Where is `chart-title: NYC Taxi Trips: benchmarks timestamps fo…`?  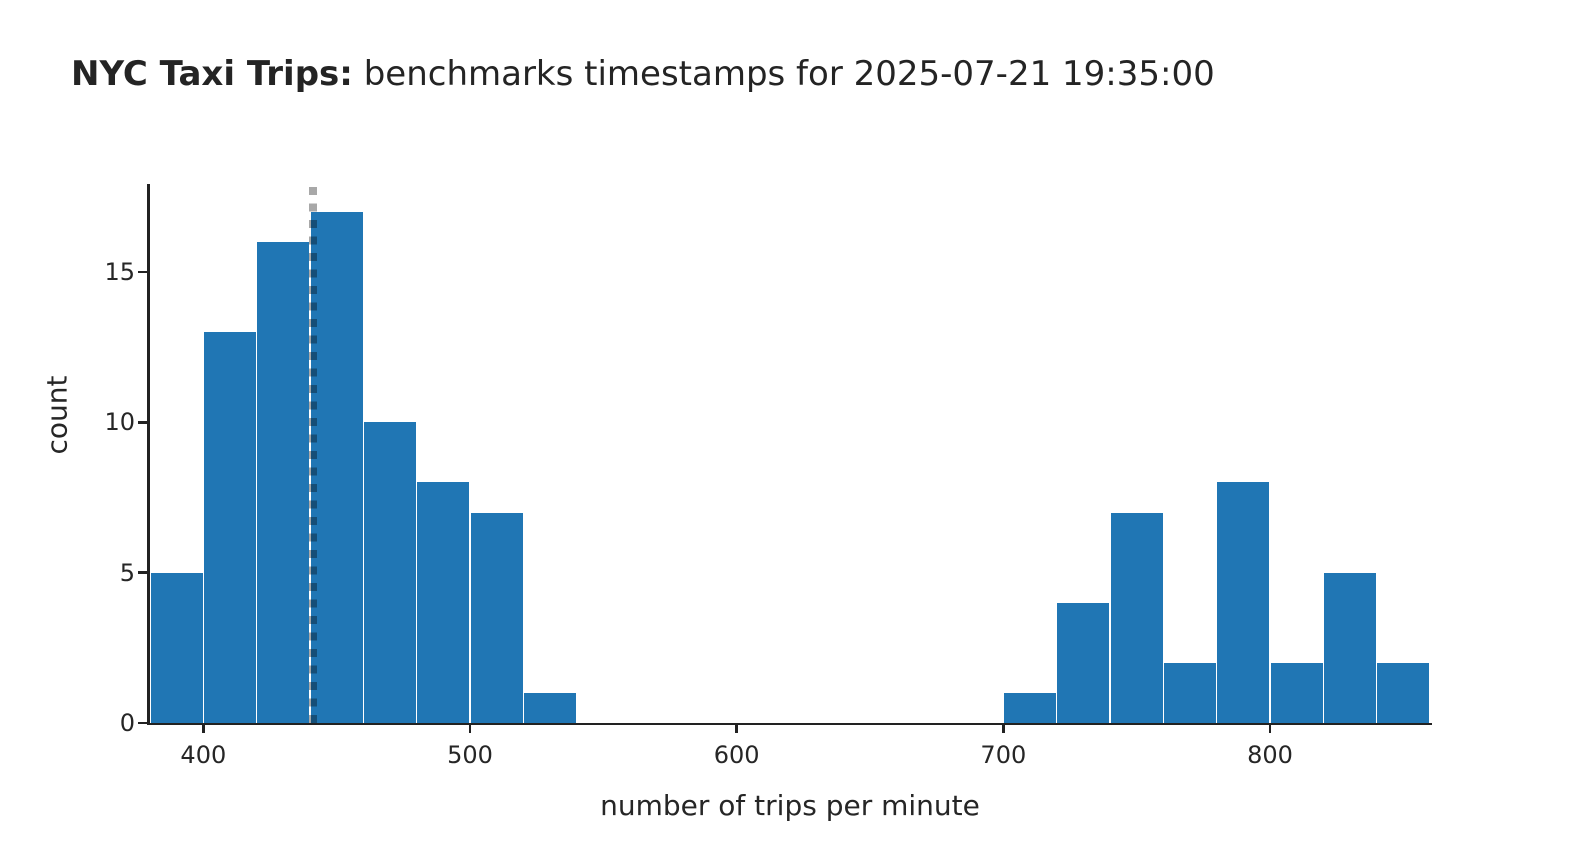 chart-title: NYC Taxi Trips: benchmarks timestamps fo… is located at coordinates (643, 74).